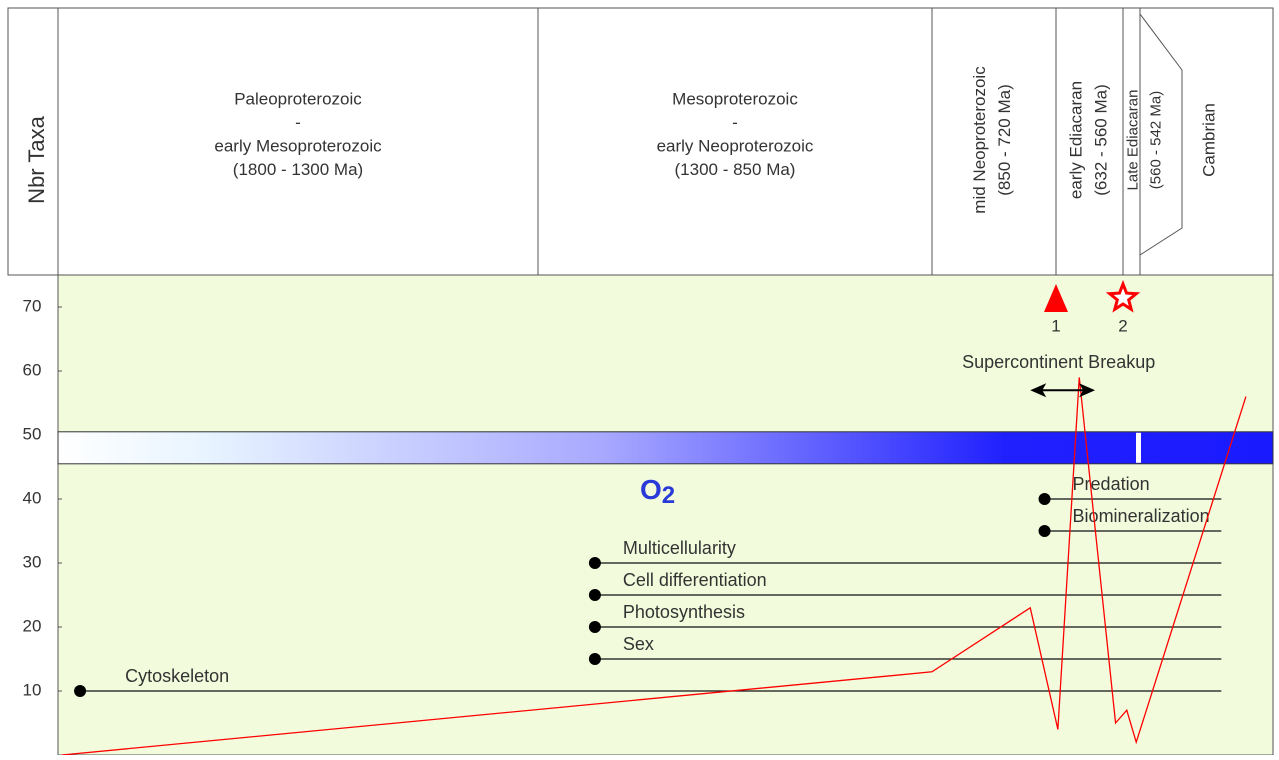 This screenshot has width=1279, height=760. Describe the element at coordinates (32, 497) in the screenshot. I see `y-tick-label: 40` at that location.